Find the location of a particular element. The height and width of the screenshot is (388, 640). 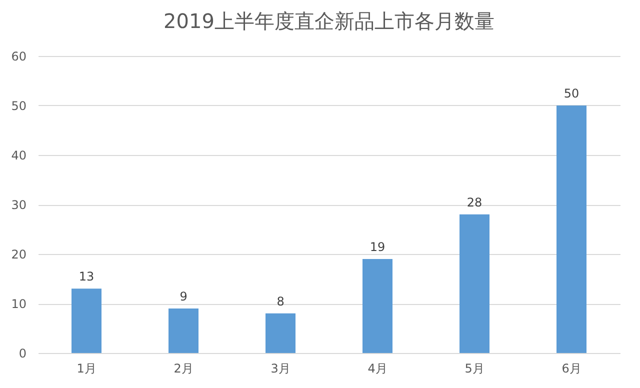

y-tick-label: 0 is located at coordinates (22, 353).